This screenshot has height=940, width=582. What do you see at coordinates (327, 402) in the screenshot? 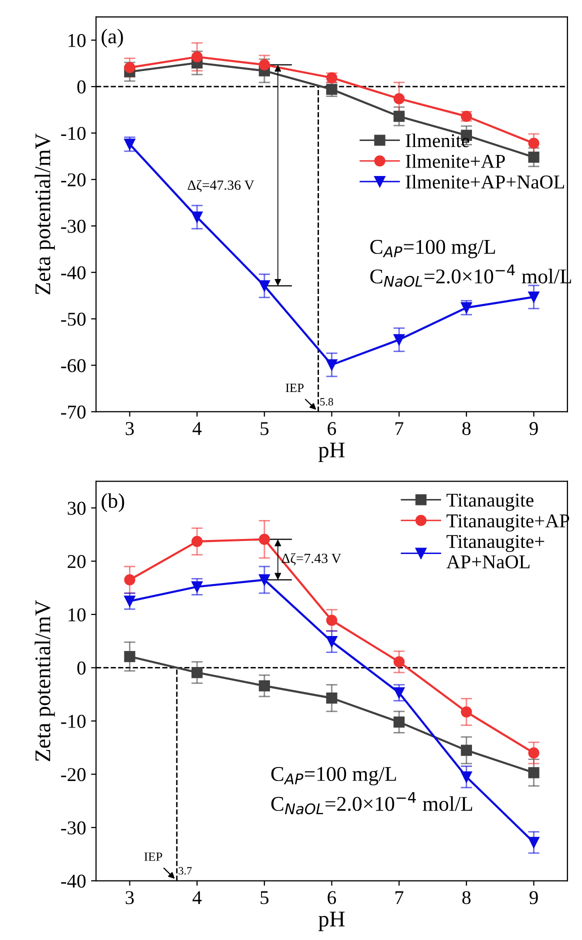
I see `ref-line-label: 5.8` at bounding box center [327, 402].